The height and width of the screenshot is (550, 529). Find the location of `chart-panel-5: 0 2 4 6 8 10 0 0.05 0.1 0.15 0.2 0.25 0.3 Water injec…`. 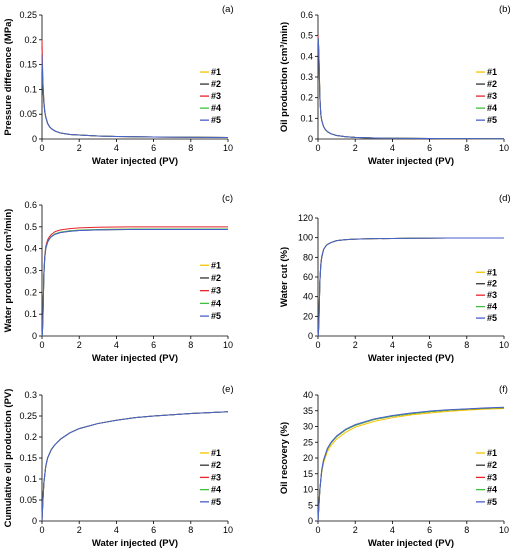

chart-panel-5: 0 2 4 6 8 10 0 0.05 0.1 0.15 0.2 0.25 0.3 Water injec… is located at coordinates (118, 466).